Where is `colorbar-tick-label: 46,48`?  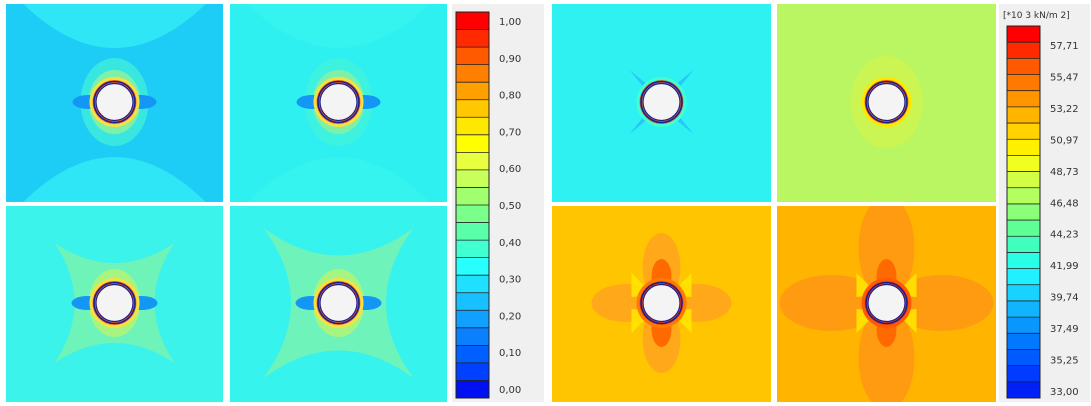 colorbar-tick-label: 46,48 is located at coordinates (1064, 203).